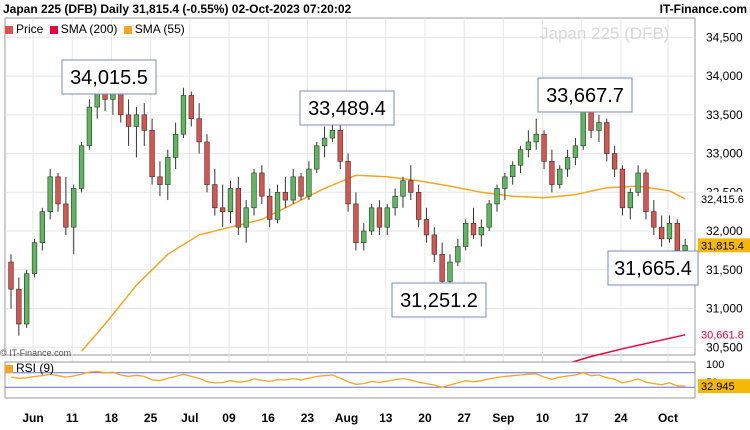  What do you see at coordinates (9, 368) in the screenshot?
I see `rsi-swatch` at bounding box center [9, 368].